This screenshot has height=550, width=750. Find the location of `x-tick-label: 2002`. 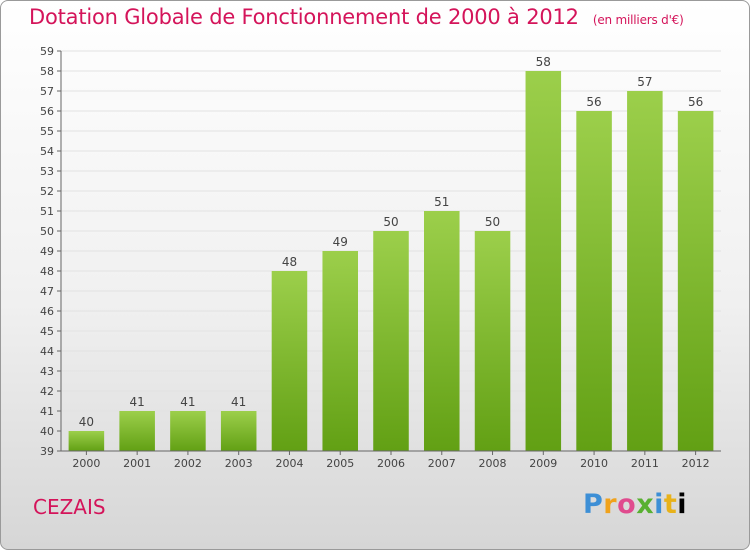

x-tick-label: 2002 is located at coordinates (188, 463).